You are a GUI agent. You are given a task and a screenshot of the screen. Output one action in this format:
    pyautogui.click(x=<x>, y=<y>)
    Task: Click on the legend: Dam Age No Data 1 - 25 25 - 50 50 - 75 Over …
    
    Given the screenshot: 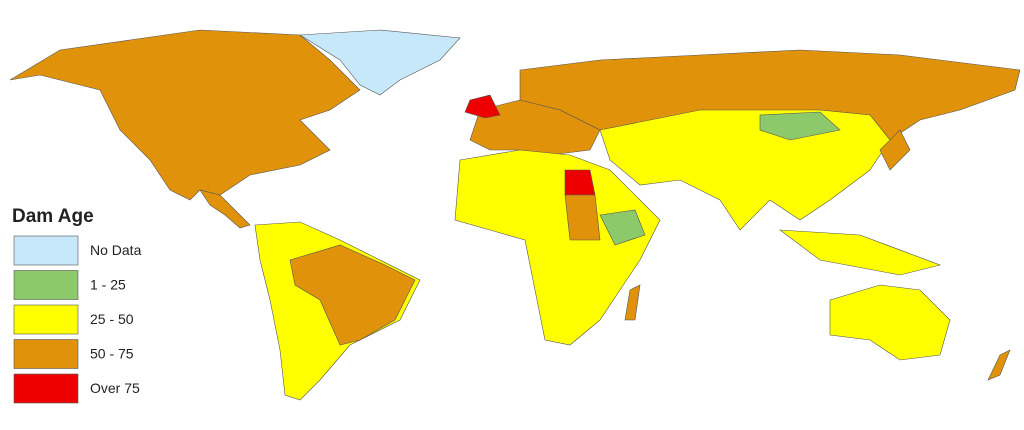 What is the action you would take?
    pyautogui.click(x=77, y=305)
    